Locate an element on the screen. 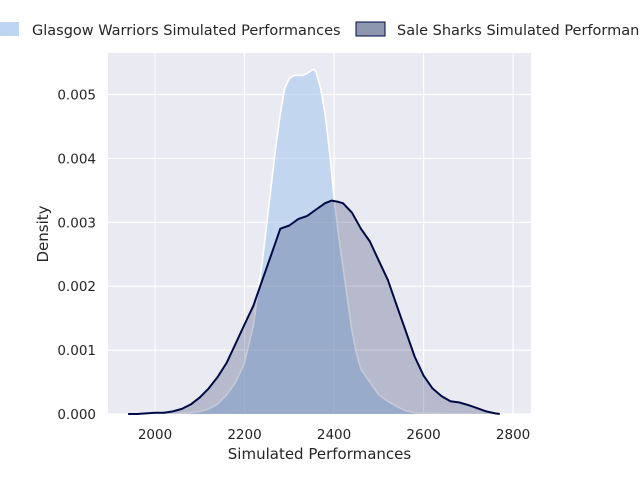 This screenshot has width=640, height=480. y-tick-label: 0.005 is located at coordinates (76, 96).